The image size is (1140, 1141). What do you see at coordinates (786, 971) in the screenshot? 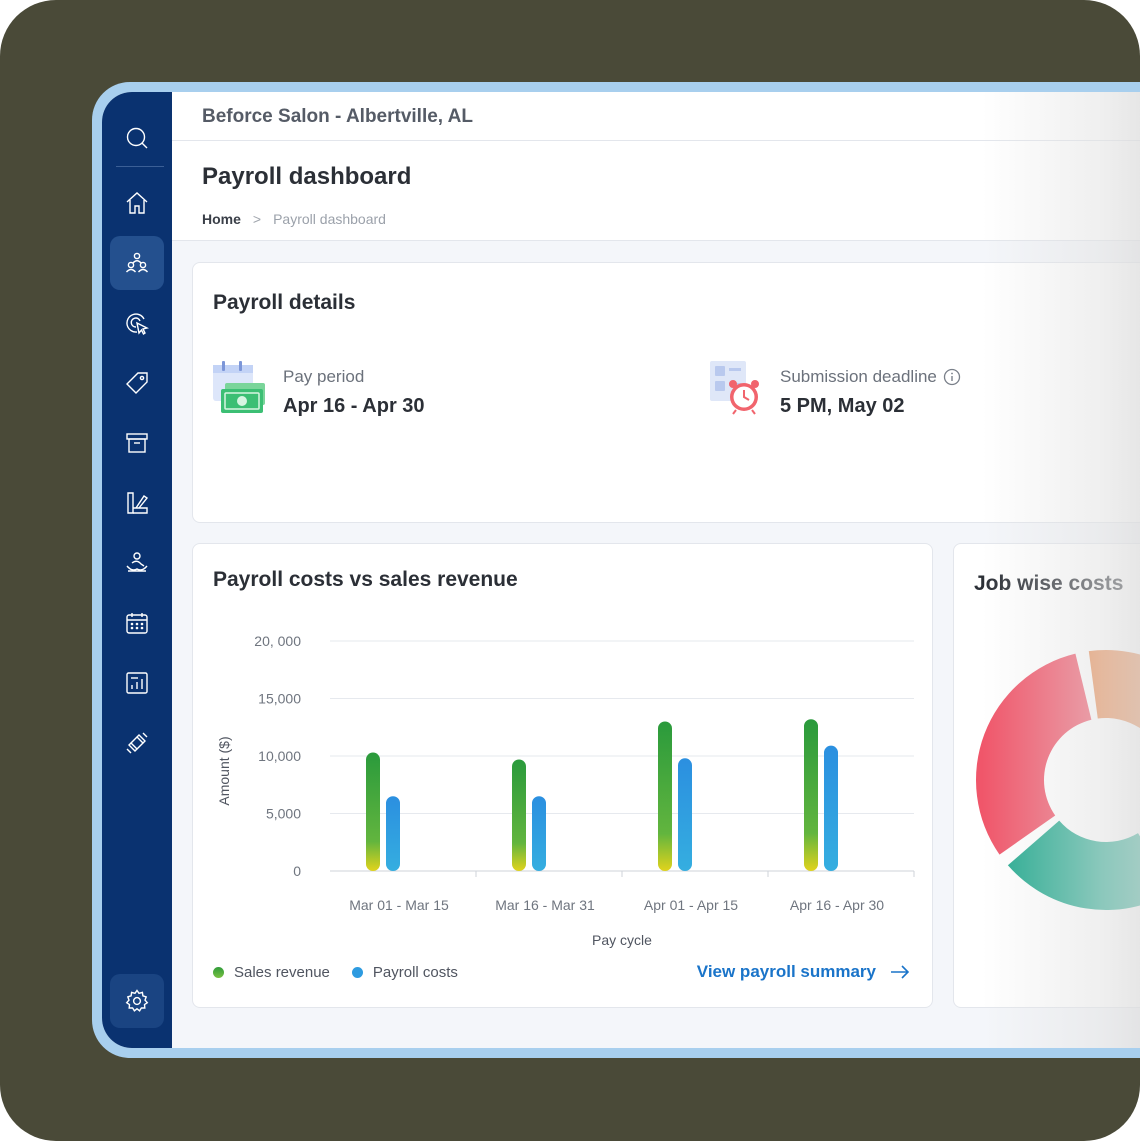
I see `view-payroll-summary-label: View payroll summary` at bounding box center [786, 971].